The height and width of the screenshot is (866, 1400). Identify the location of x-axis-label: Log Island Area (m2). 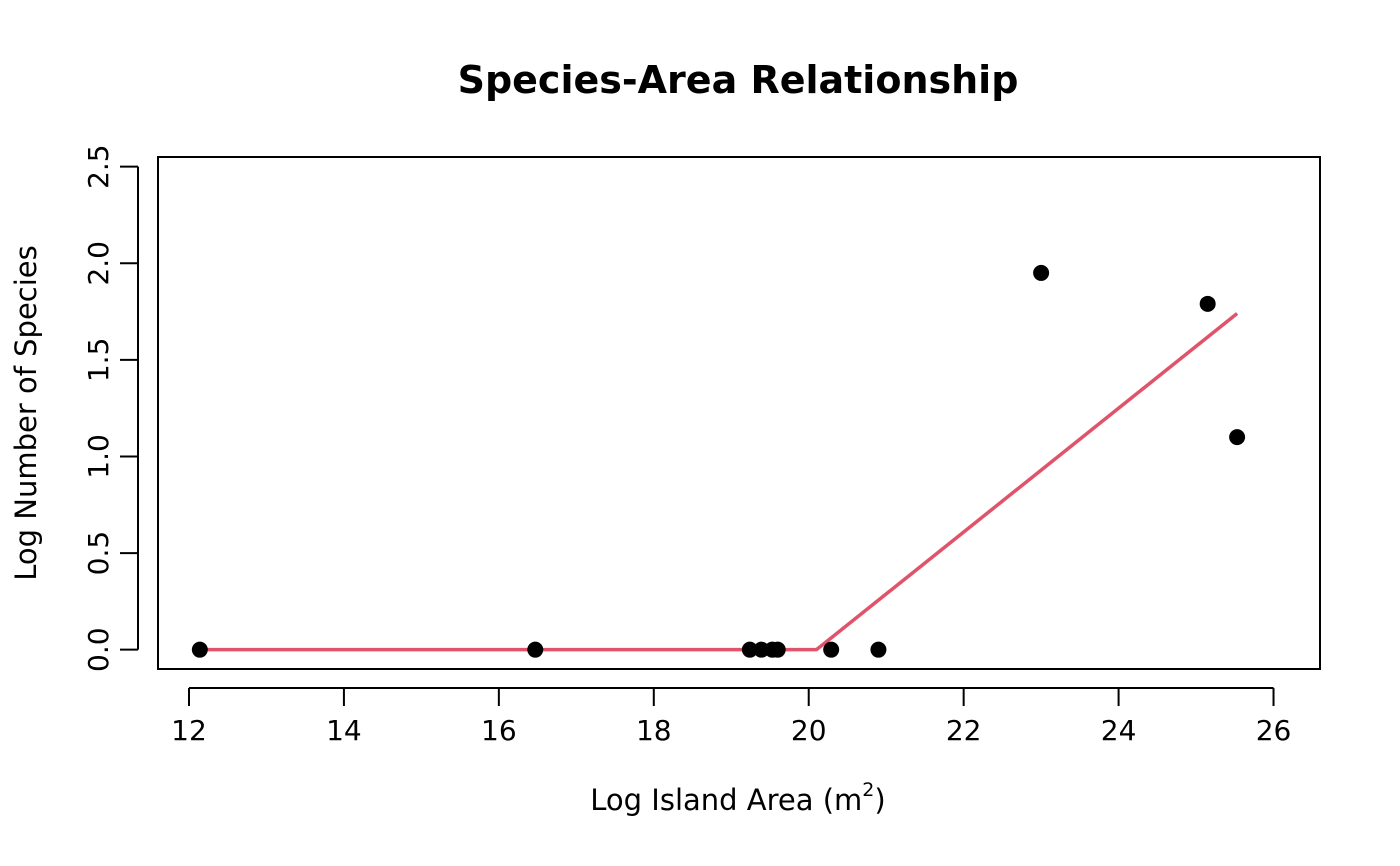
(737, 798).